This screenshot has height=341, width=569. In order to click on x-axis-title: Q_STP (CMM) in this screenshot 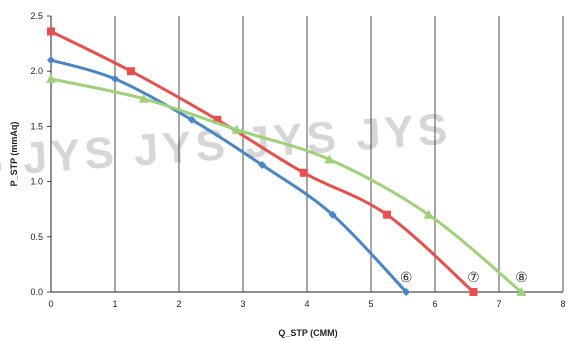, I will do `click(307, 333)`.